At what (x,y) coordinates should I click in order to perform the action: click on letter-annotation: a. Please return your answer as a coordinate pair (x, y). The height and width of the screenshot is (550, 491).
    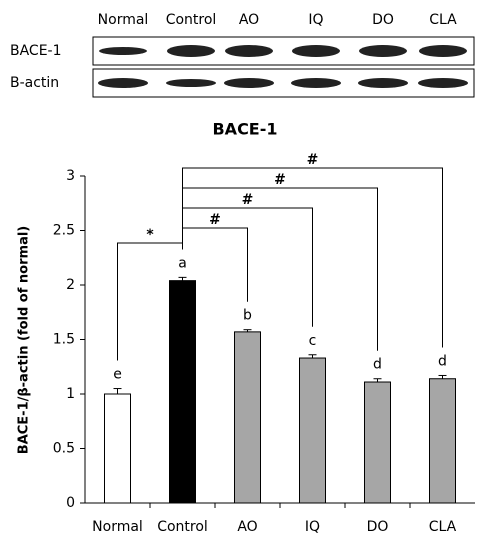
    Looking at the image, I should click on (182, 263).